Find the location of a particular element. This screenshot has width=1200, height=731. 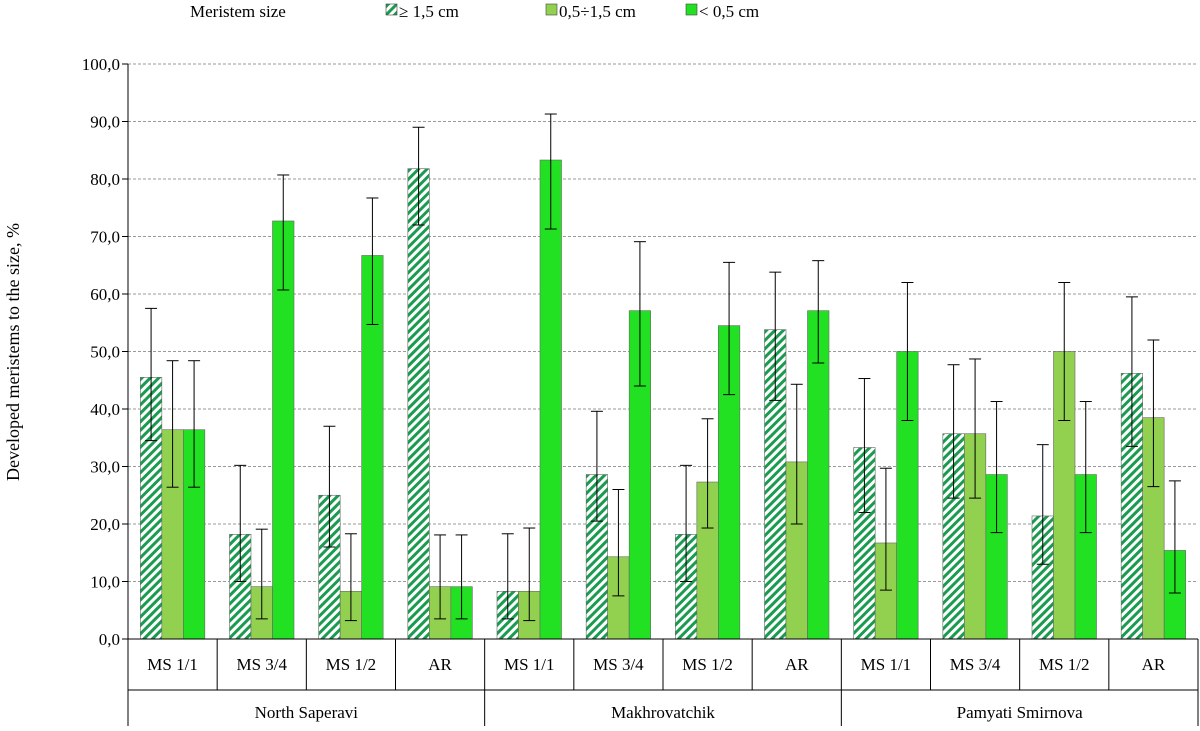

legend-label: 0,5÷1,5 cm is located at coordinates (597, 11).